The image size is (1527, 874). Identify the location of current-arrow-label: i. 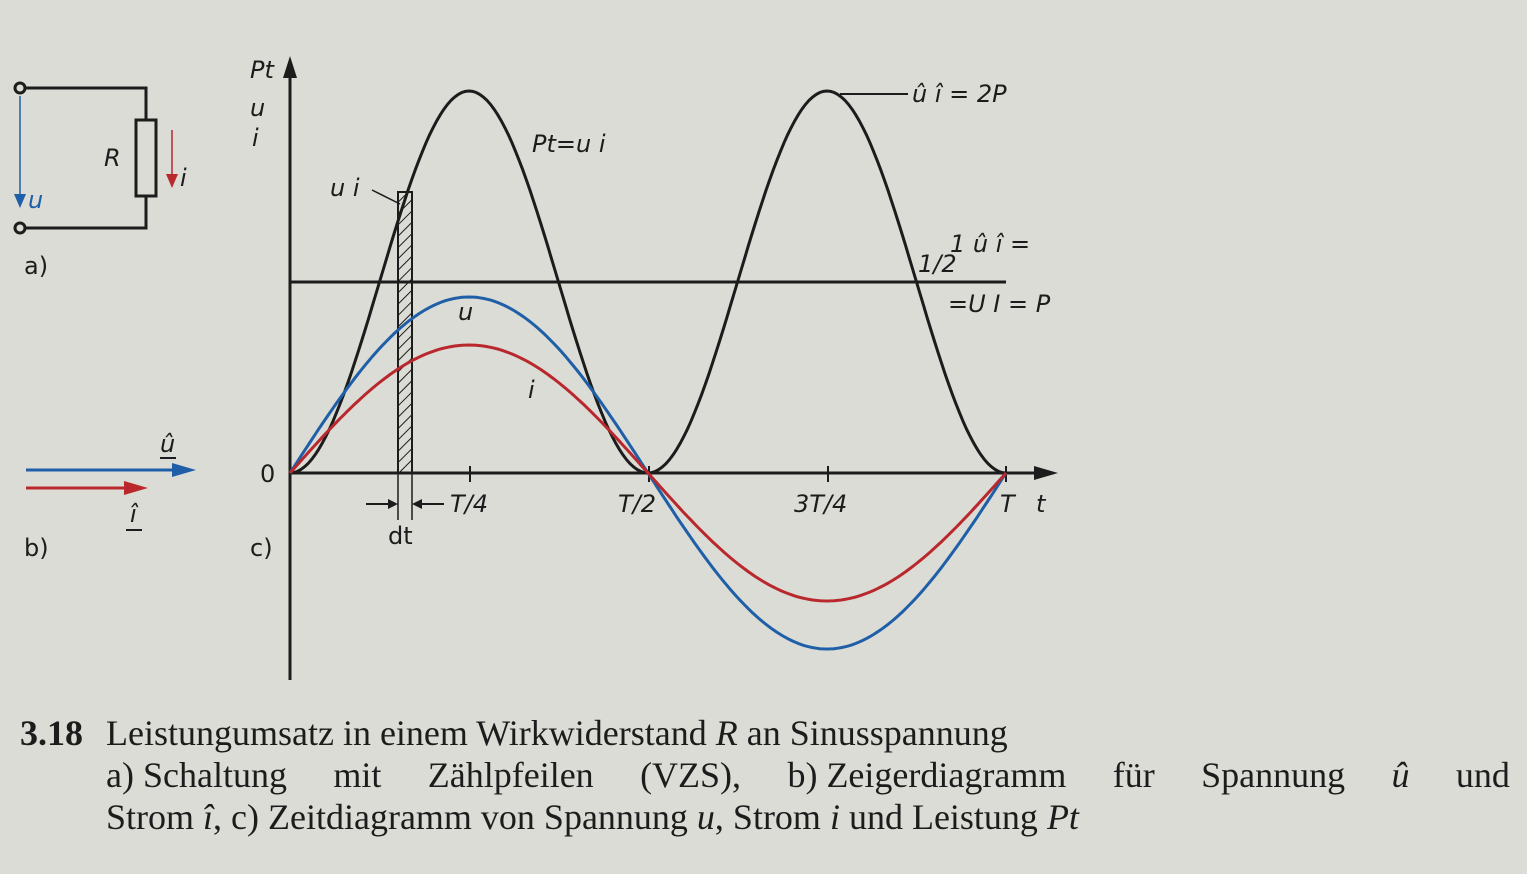
(183, 178).